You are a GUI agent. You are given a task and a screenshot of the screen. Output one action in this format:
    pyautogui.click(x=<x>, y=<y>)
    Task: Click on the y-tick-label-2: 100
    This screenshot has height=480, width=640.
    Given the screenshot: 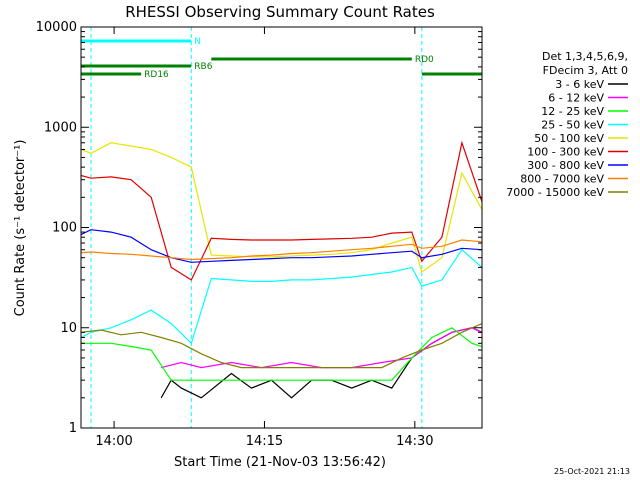 What is the action you would take?
    pyautogui.click(x=64, y=228)
    